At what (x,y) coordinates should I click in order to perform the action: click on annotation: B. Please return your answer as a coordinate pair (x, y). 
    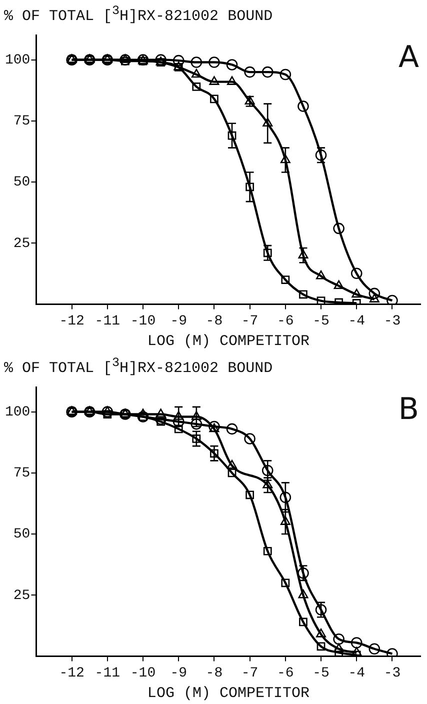
    Looking at the image, I should click on (408, 409).